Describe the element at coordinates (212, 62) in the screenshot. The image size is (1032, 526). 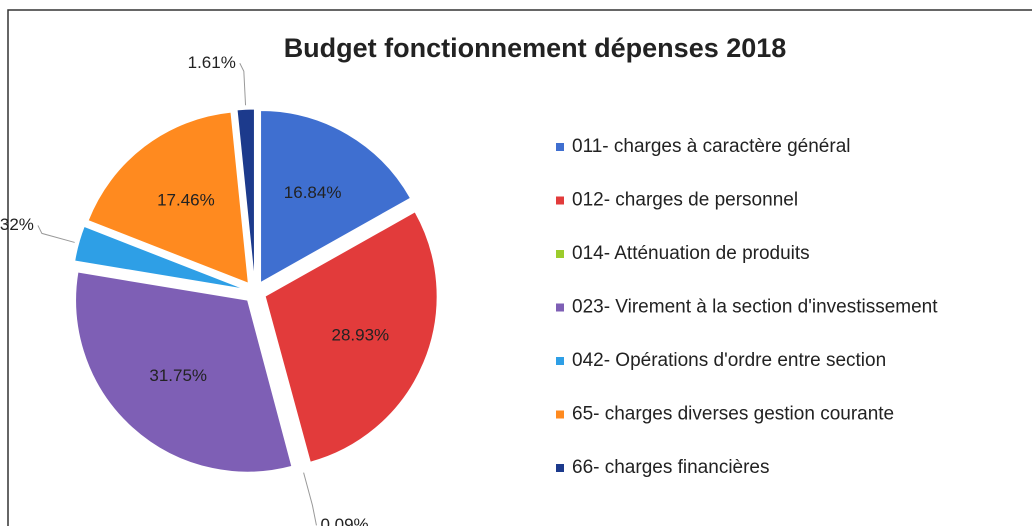
I see `data-label: 1.61%` at that location.